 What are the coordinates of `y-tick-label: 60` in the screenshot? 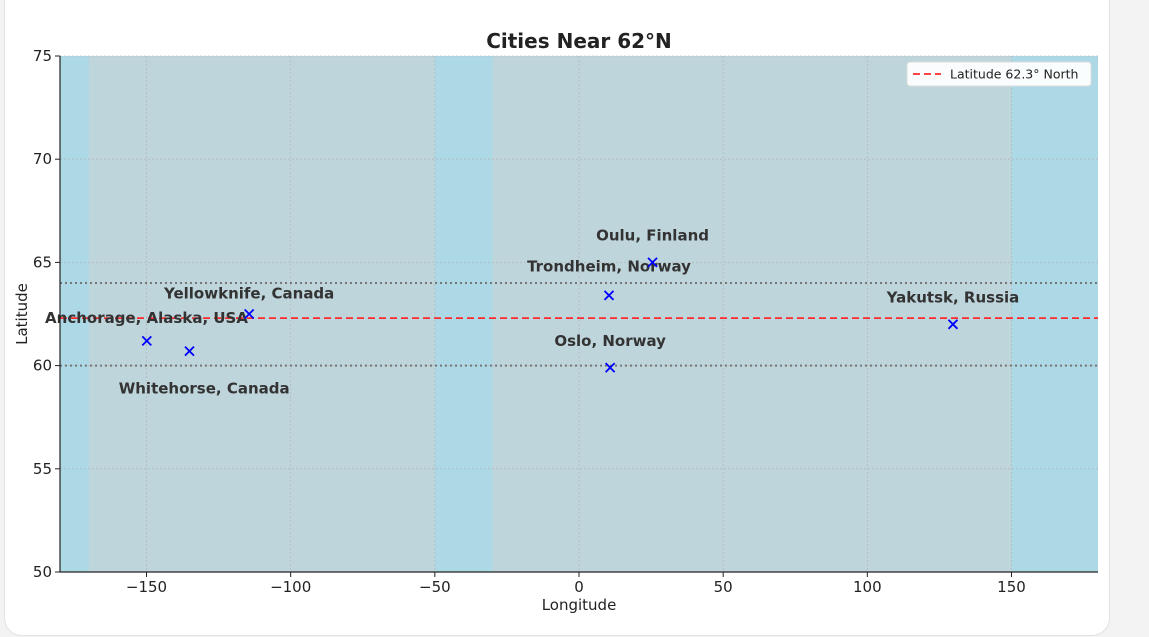 It's located at (42, 366).